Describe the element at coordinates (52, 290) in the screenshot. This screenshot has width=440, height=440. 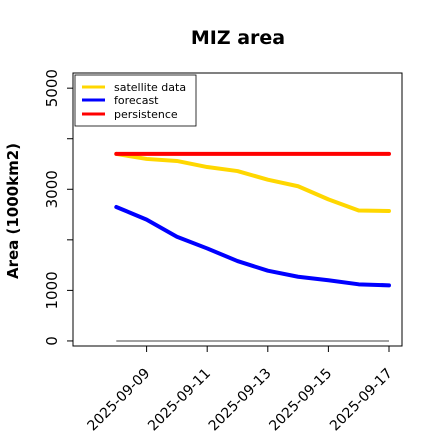
I see `y-tick-label: 1000` at that location.